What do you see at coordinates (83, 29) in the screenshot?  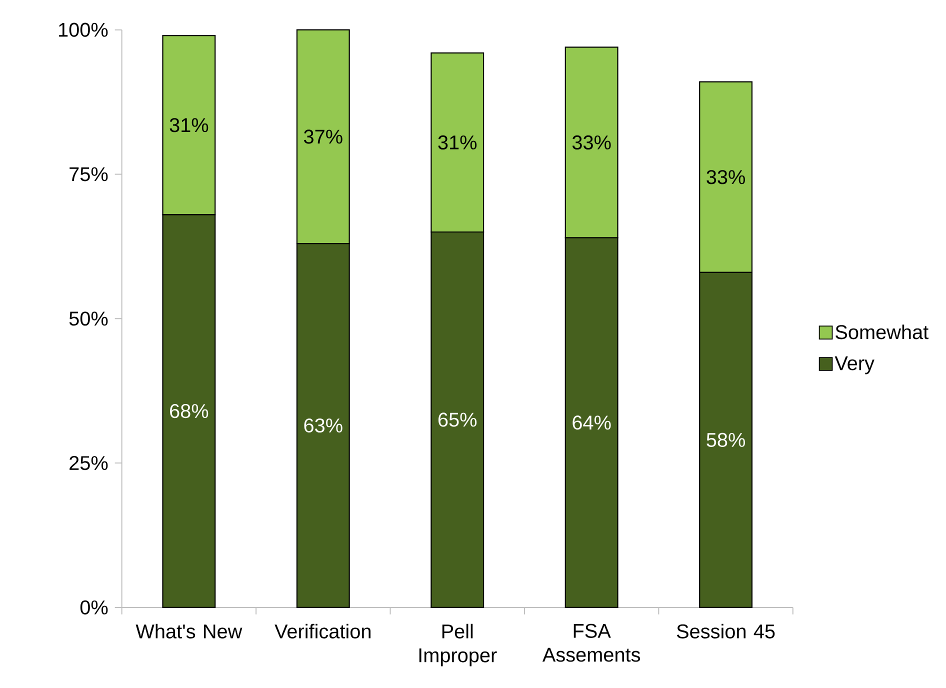 I see `y-tick-label: 100%` at bounding box center [83, 29].